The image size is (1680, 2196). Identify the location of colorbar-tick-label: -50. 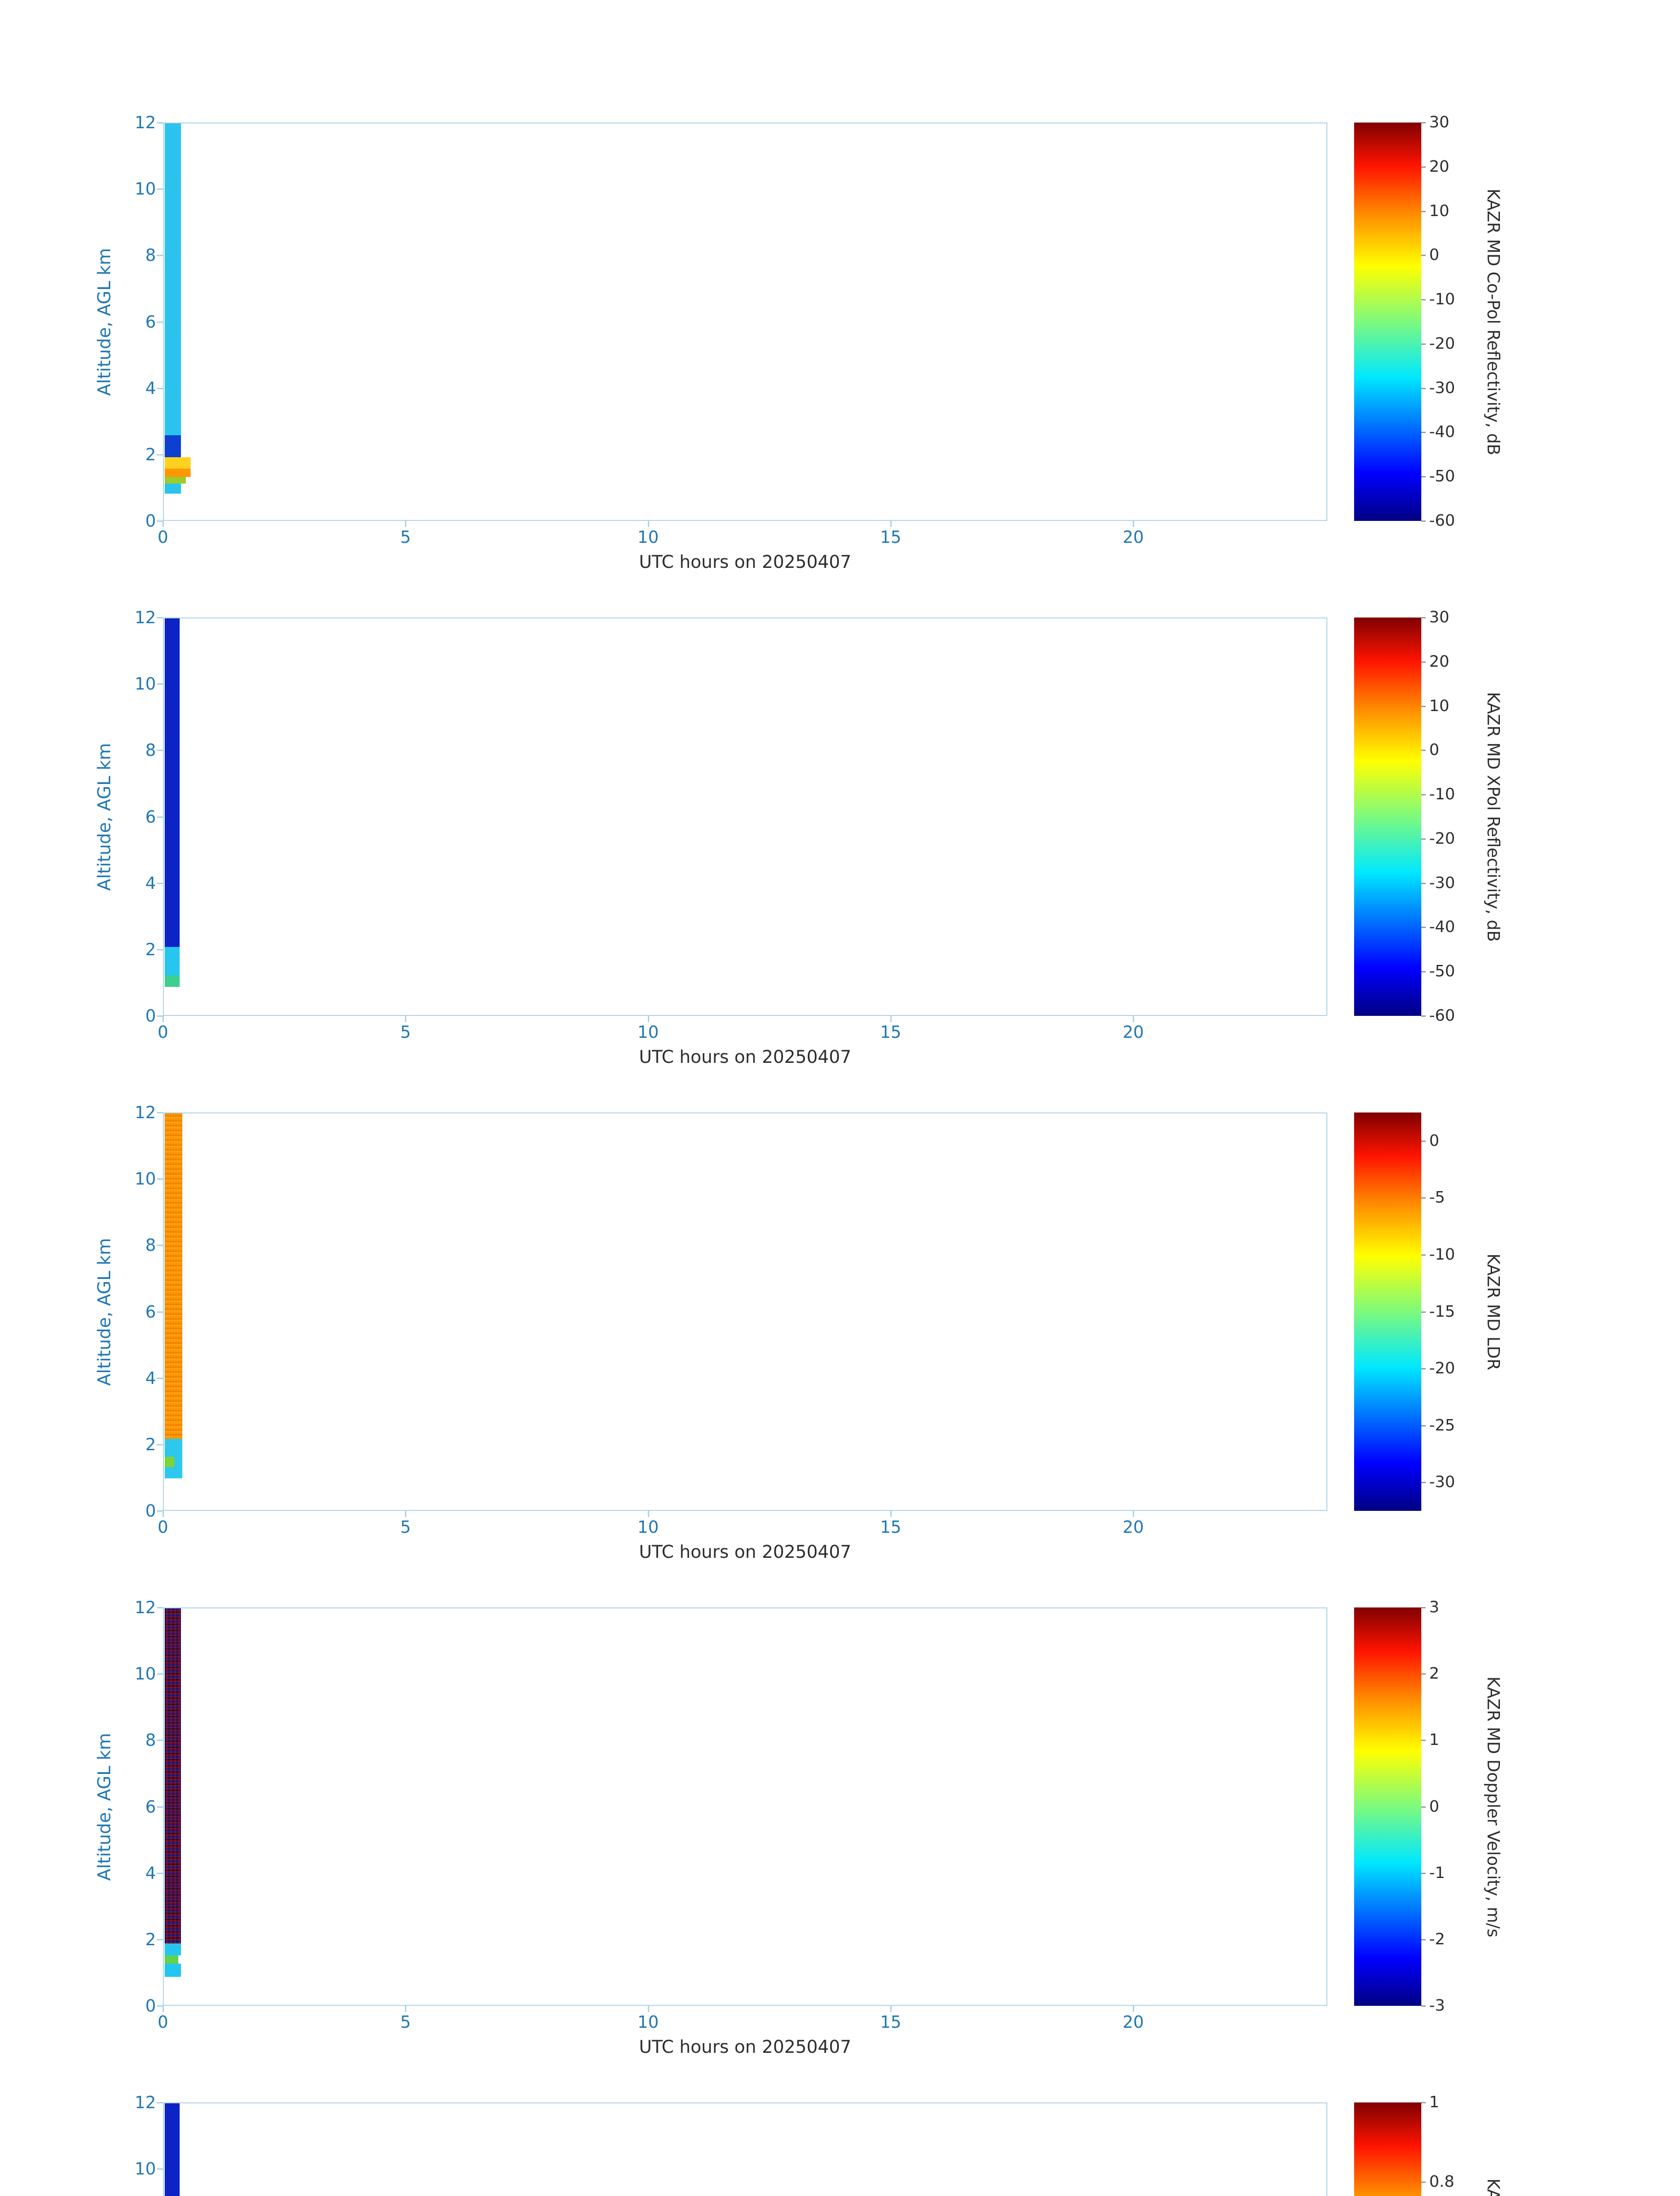
(1442, 476).